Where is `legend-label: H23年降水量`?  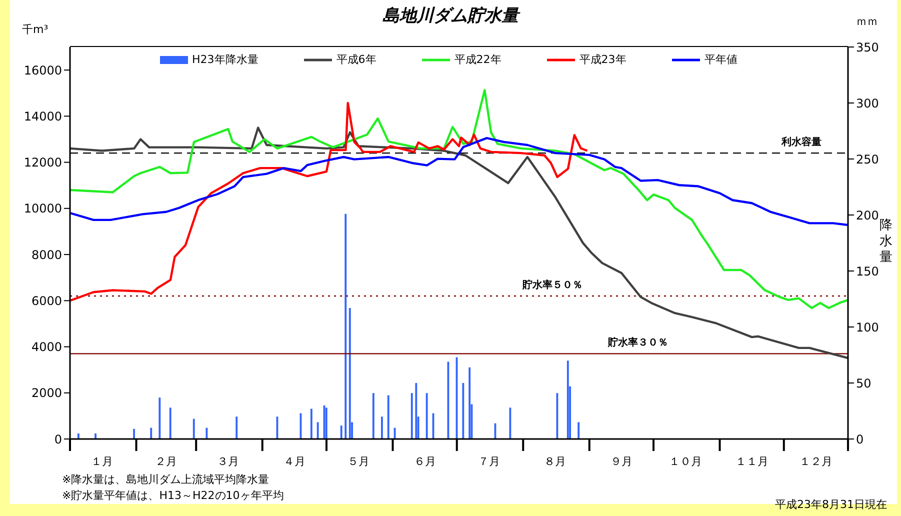
legend-label: H23年降水量 is located at coordinates (225, 59).